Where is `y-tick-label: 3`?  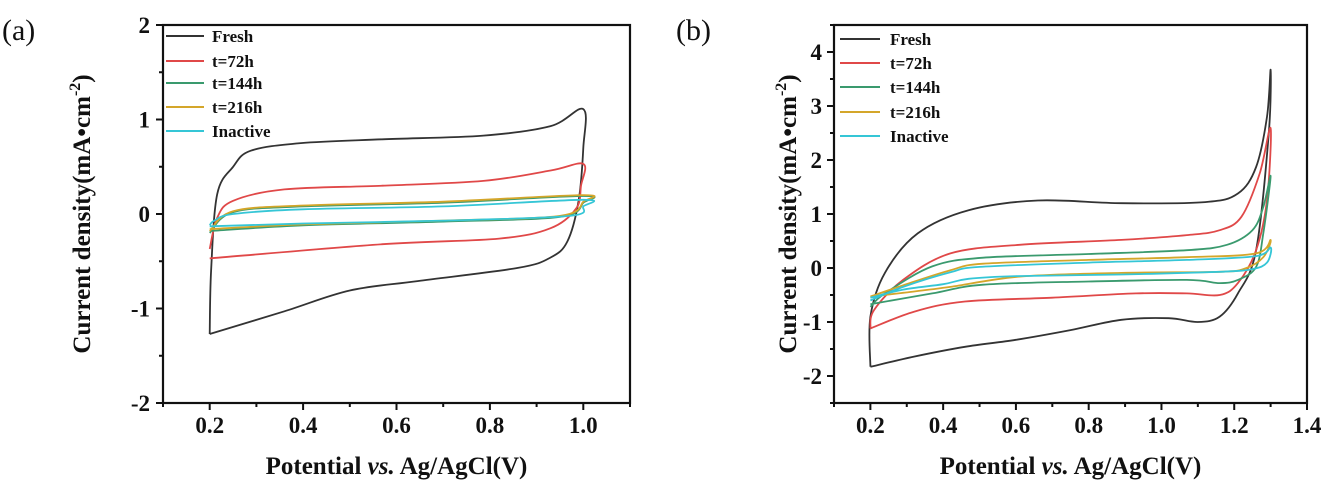
y-tick-label: 3 is located at coordinates (817, 106).